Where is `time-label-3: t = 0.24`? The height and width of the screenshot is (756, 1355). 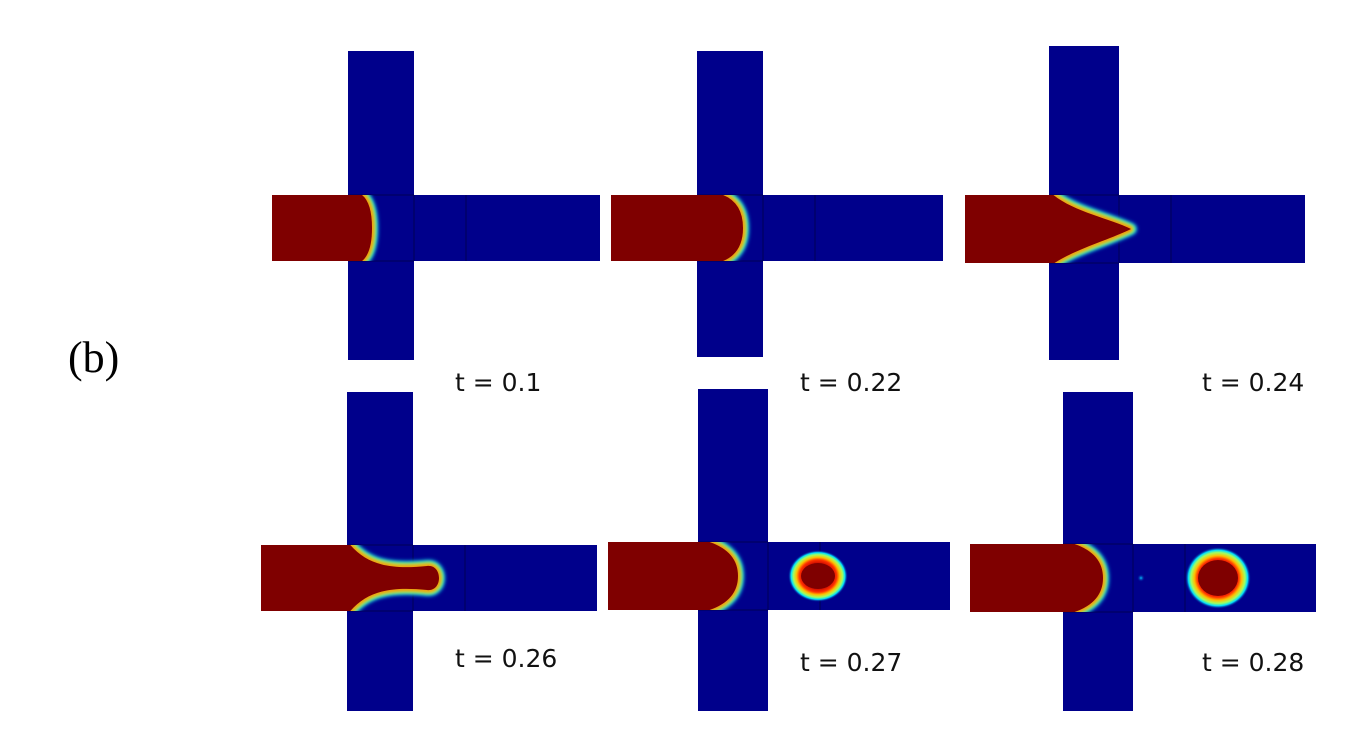
time-label-3: t = 0.24 is located at coordinates (1253, 382).